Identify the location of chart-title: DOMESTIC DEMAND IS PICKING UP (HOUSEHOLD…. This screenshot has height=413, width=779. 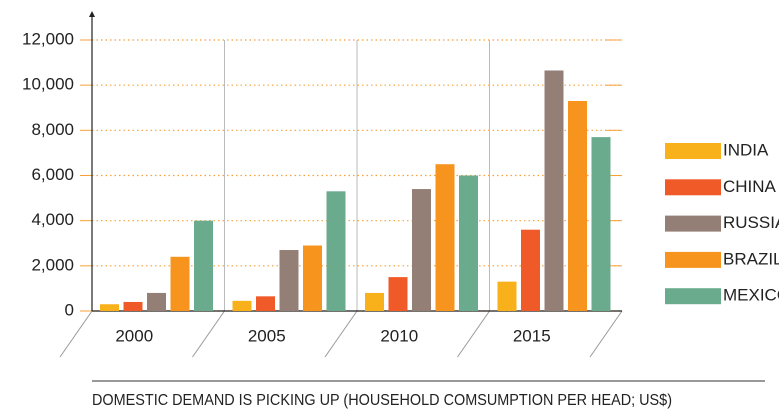
(382, 400).